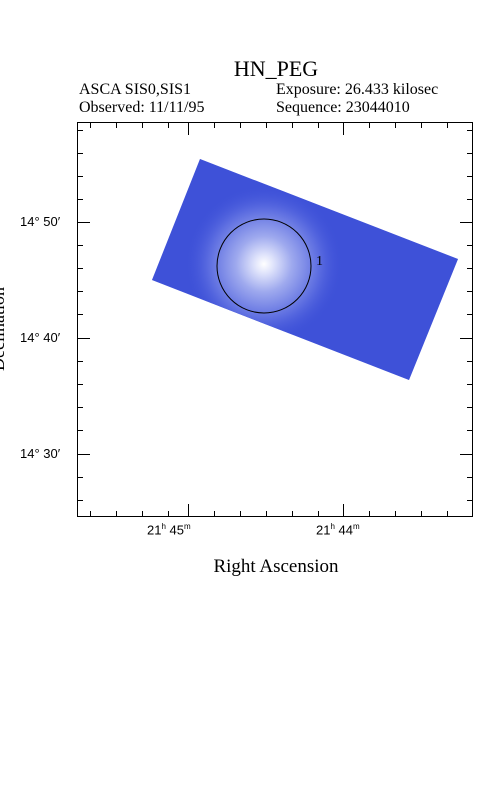  Describe the element at coordinates (40, 453) in the screenshot. I see `y-tick-label: 14° 30′` at that location.